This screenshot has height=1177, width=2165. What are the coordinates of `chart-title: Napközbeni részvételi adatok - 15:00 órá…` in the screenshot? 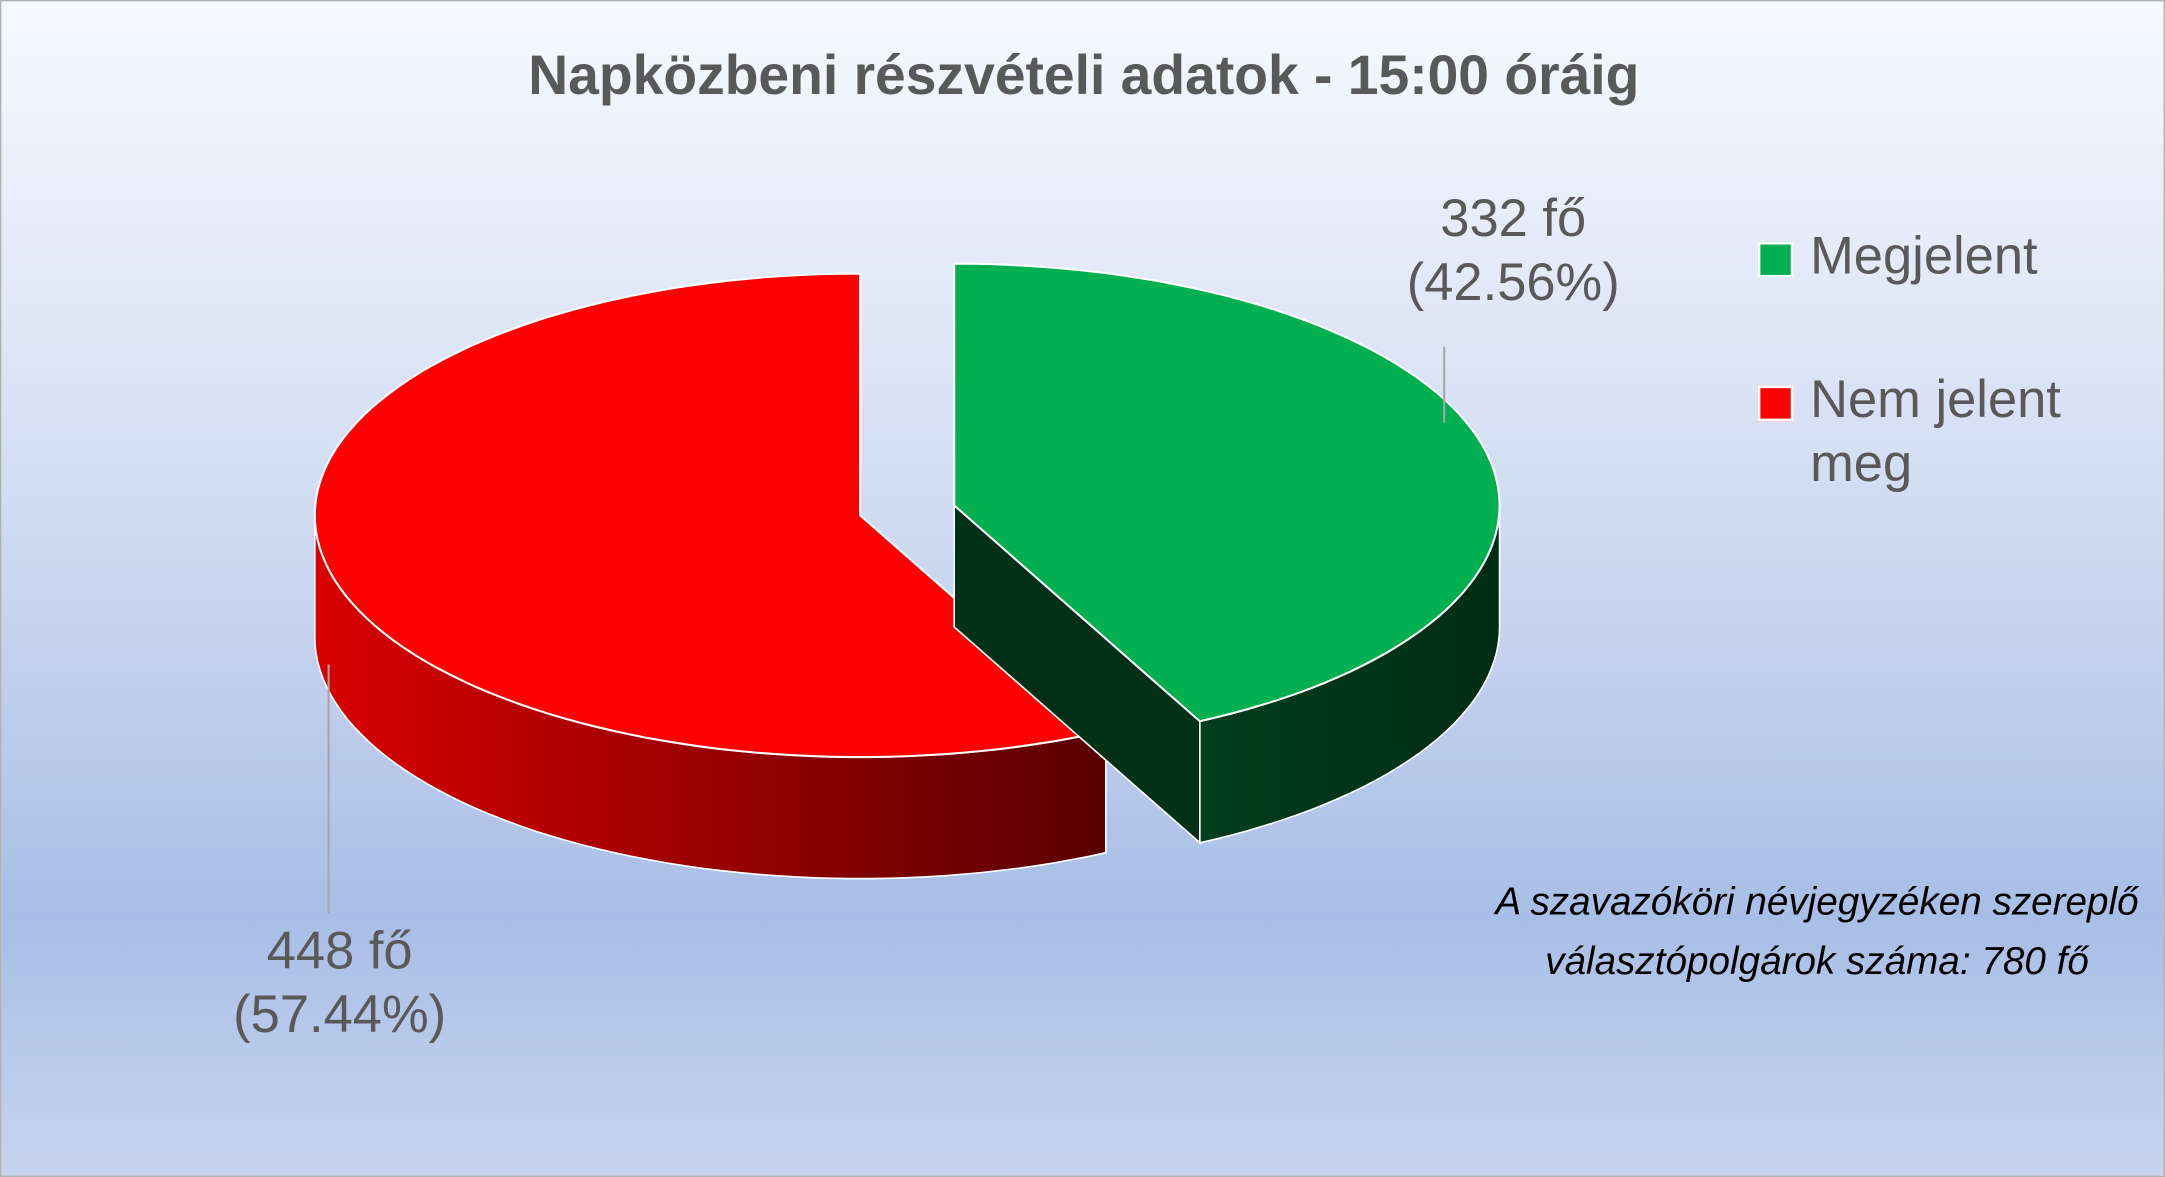 It's located at (1084, 76).